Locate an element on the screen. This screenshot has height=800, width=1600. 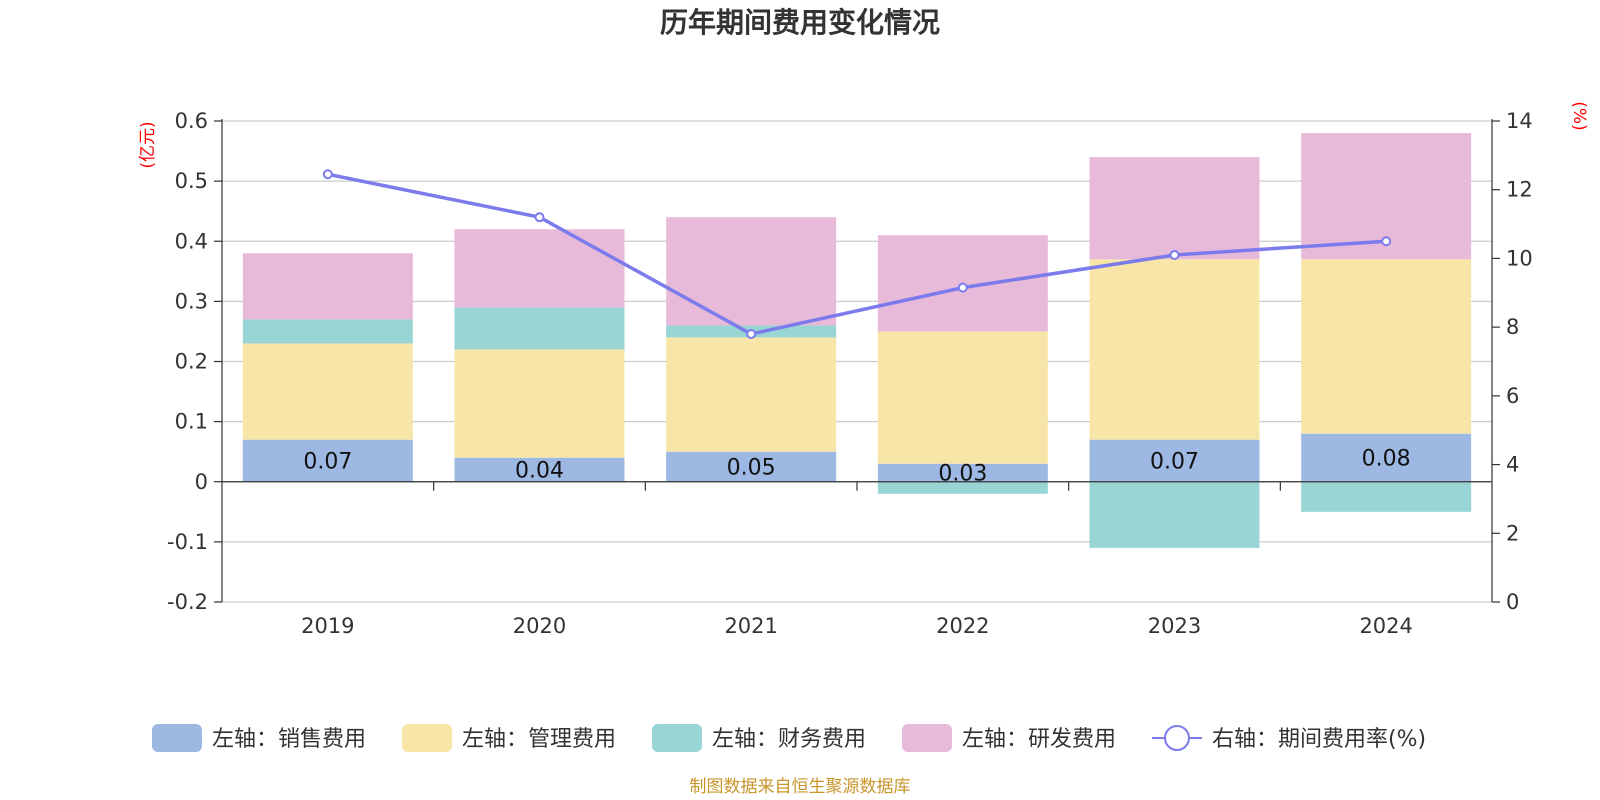
source-note: 制图数据来自恒生聚源数据库 is located at coordinates (800, 787).